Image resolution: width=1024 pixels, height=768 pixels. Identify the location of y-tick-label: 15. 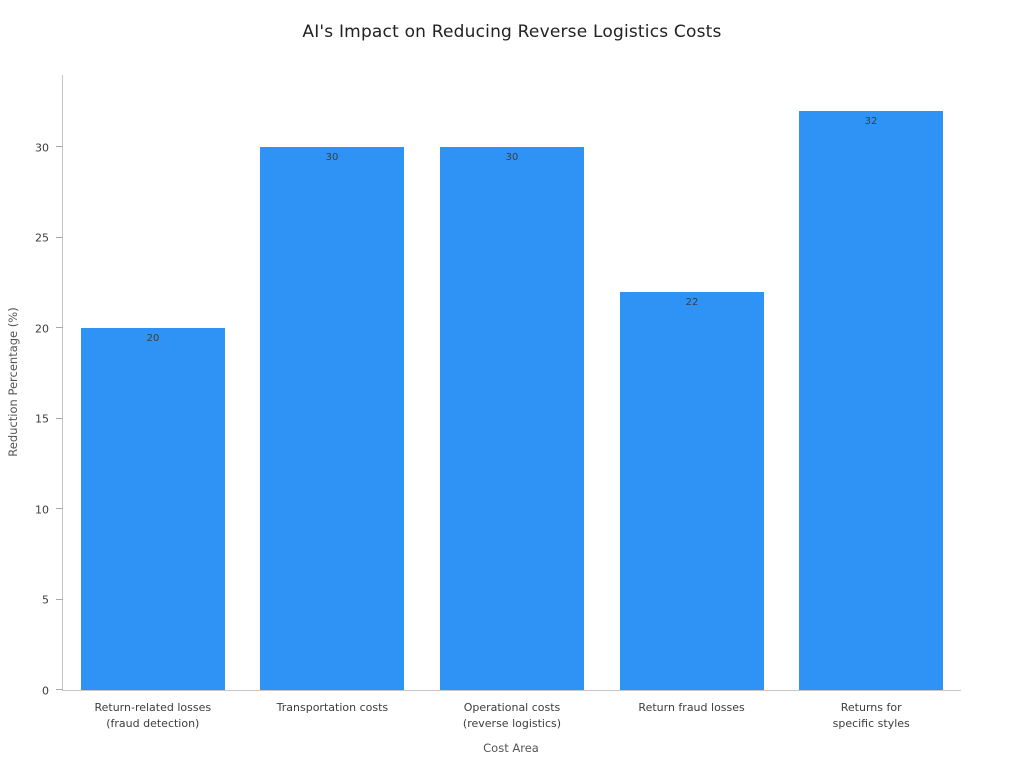
(42, 419).